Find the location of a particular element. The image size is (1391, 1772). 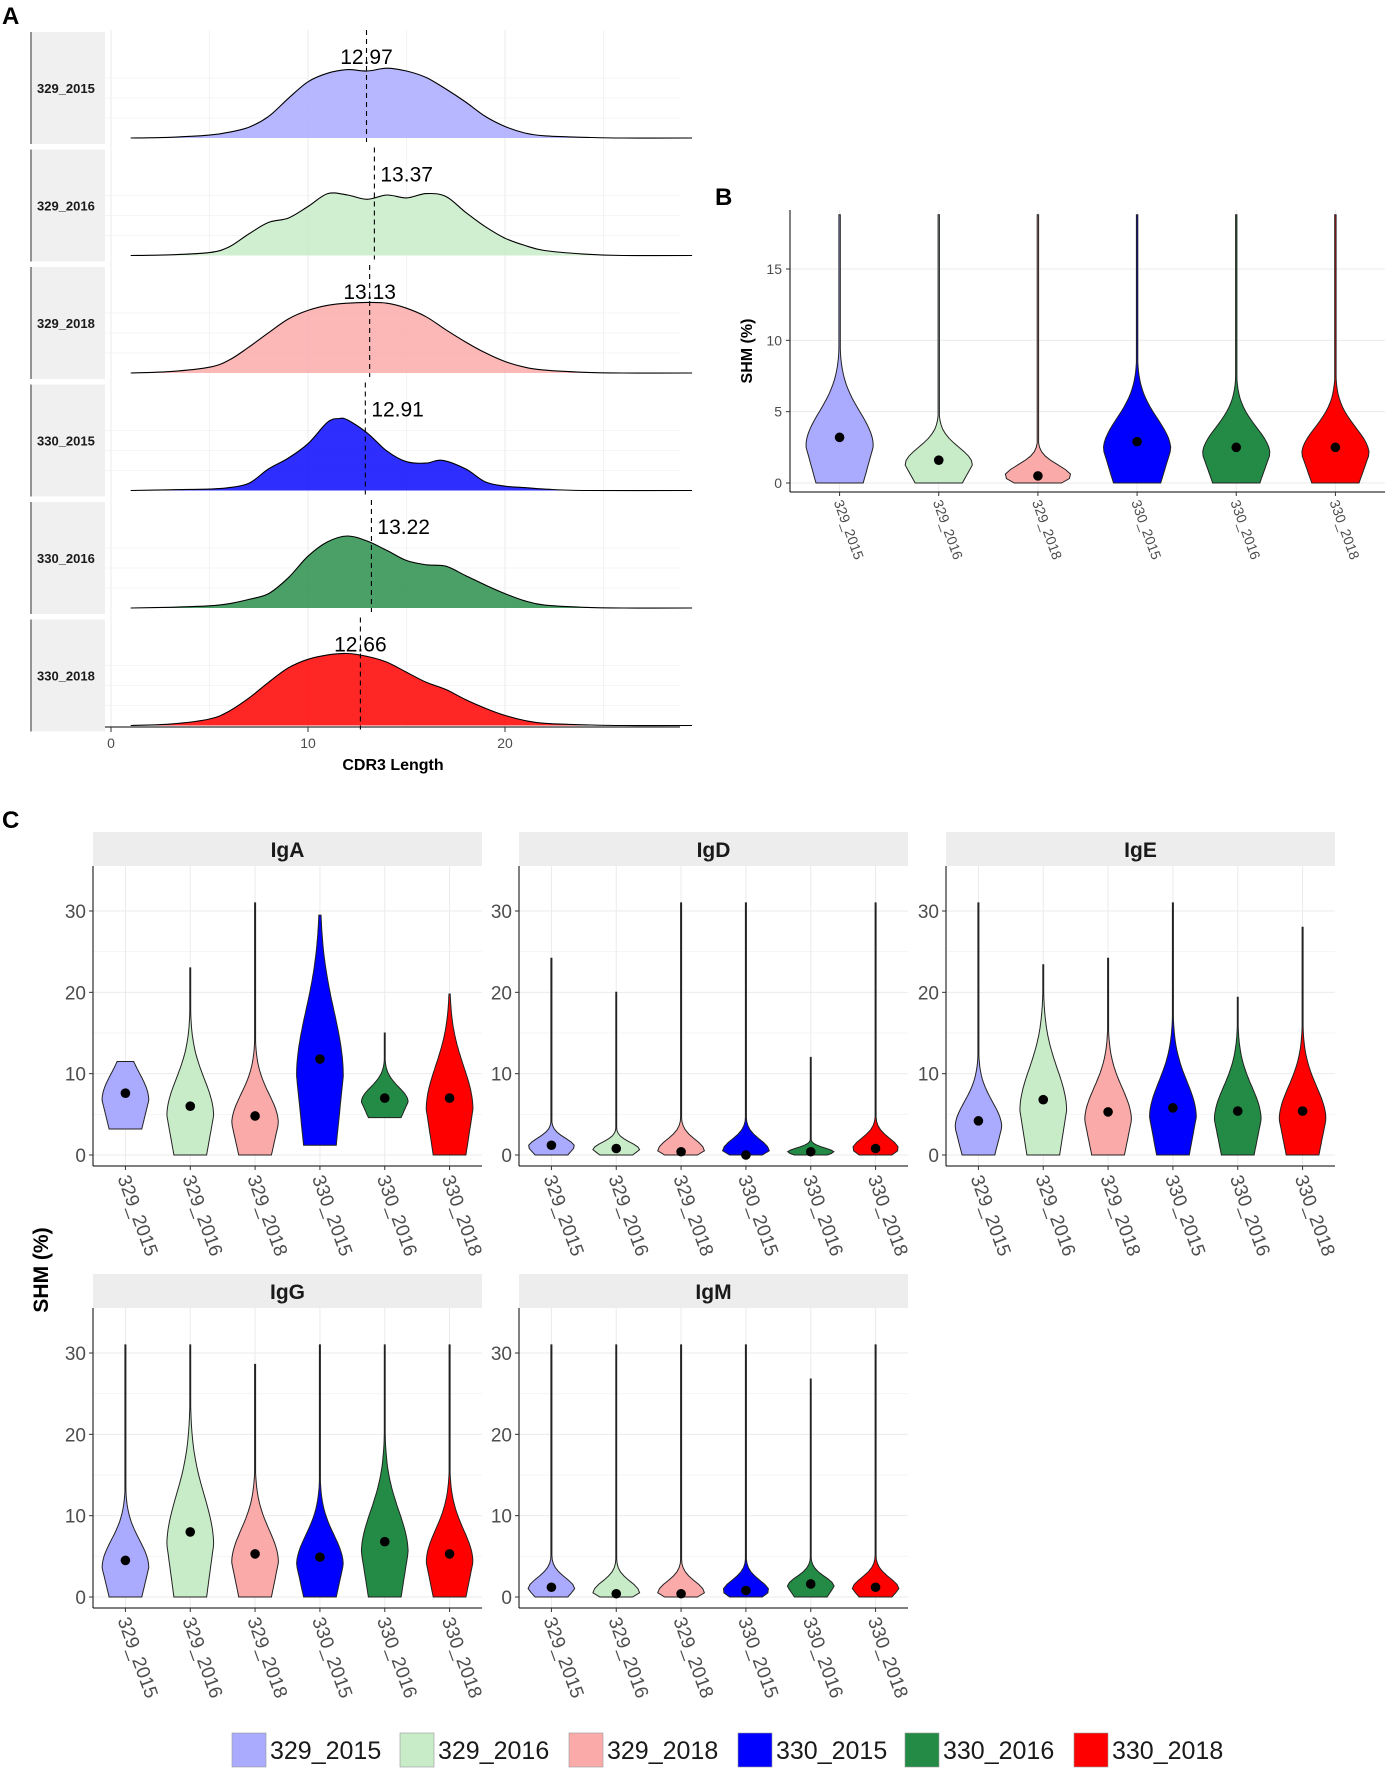

violin-IgA-329_2018 is located at coordinates (255, 1029).